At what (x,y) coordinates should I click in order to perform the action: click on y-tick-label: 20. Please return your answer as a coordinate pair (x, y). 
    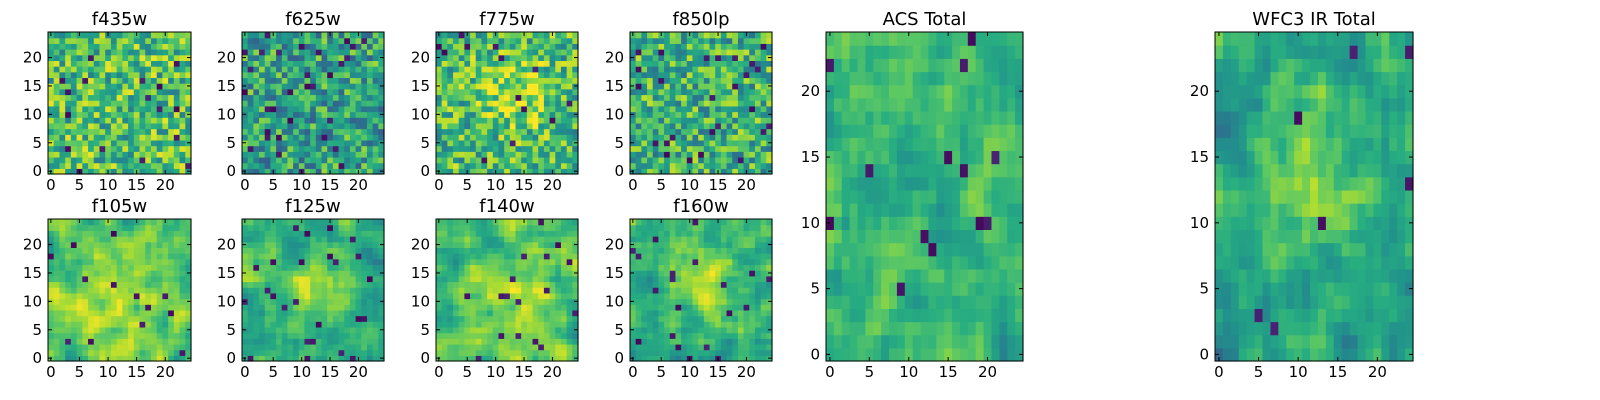
    Looking at the image, I should click on (226, 58).